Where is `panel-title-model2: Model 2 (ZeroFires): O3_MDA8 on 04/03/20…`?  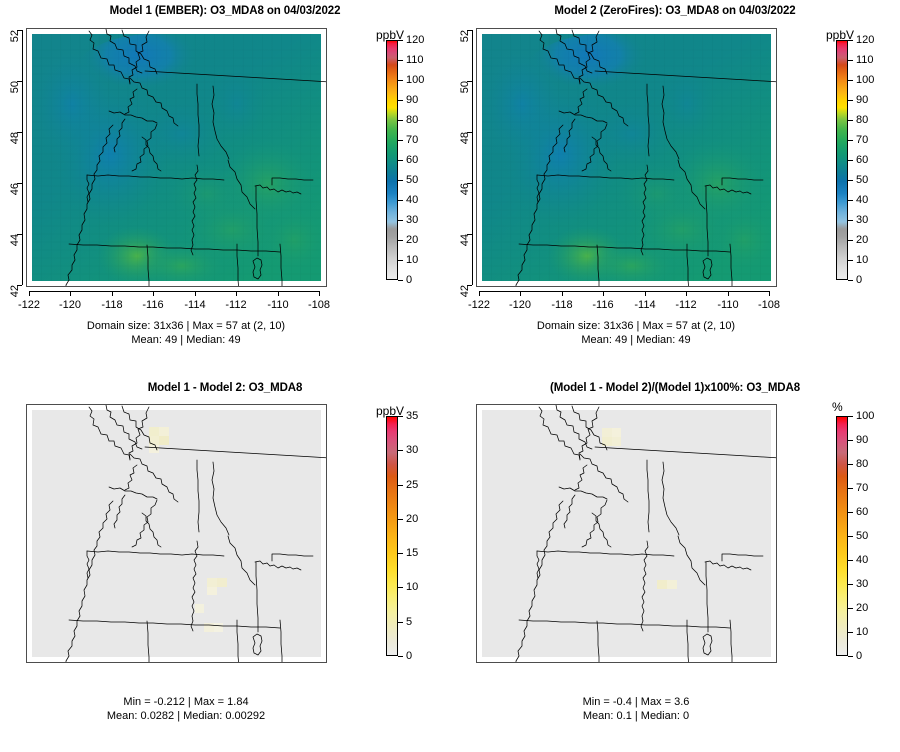 panel-title-model2: Model 2 (ZeroFires): O3_MDA8 on 04/03/20… is located at coordinates (675, 11).